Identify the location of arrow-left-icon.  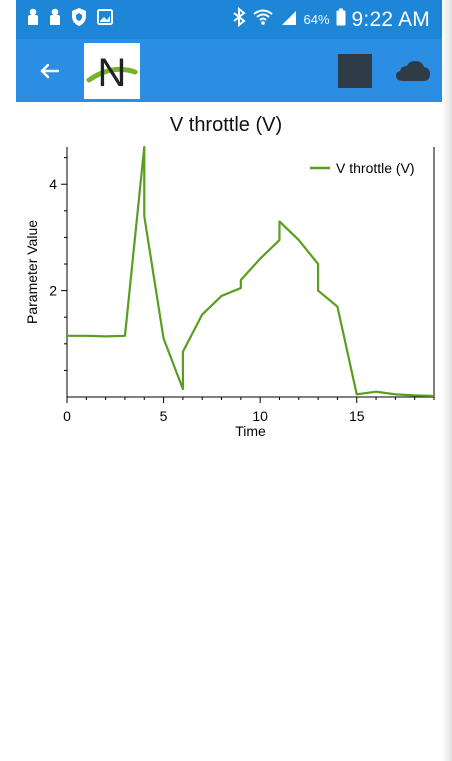
(50, 70).